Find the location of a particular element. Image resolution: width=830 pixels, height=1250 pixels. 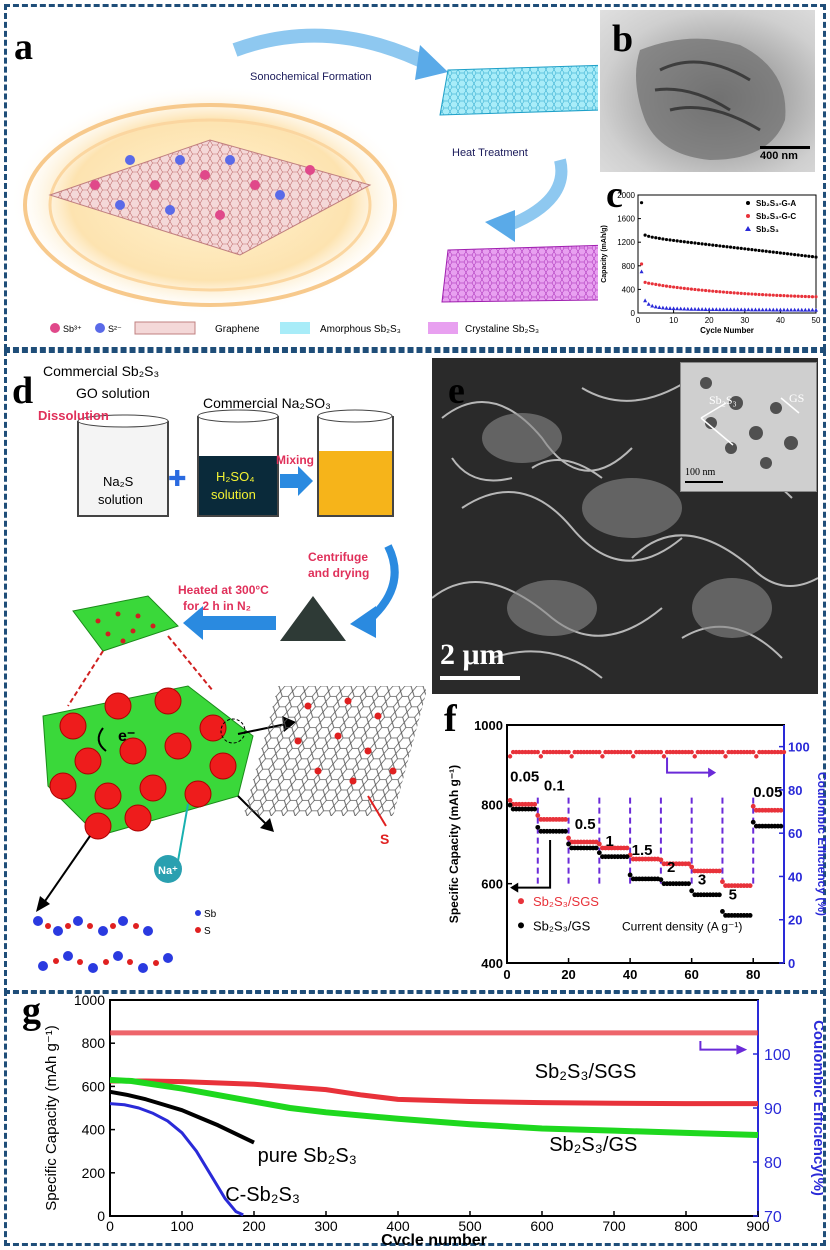

sonochemical-arrow is located at coordinates (333, 50).